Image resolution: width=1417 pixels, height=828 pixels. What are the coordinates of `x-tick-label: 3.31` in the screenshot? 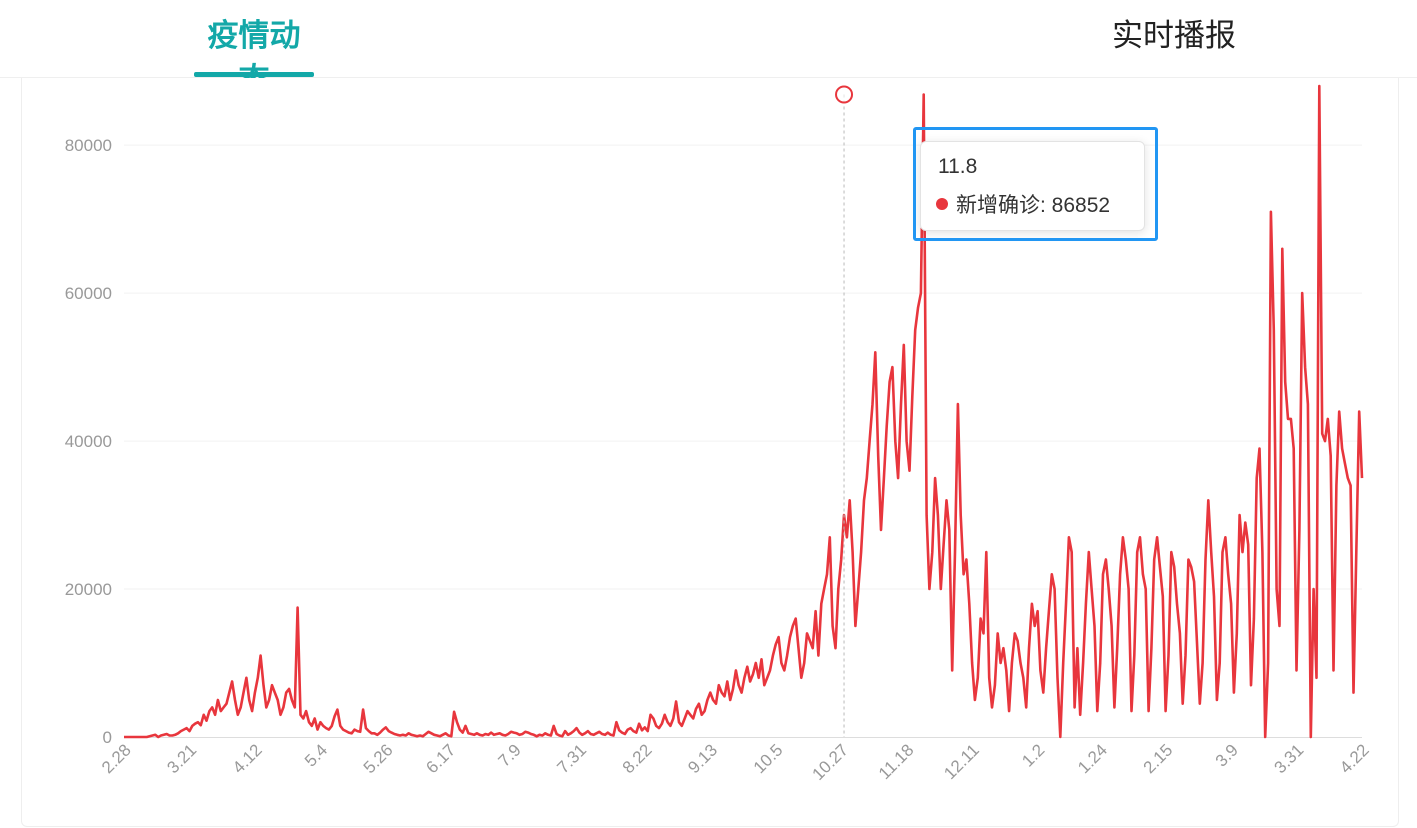 It's located at (1289, 758).